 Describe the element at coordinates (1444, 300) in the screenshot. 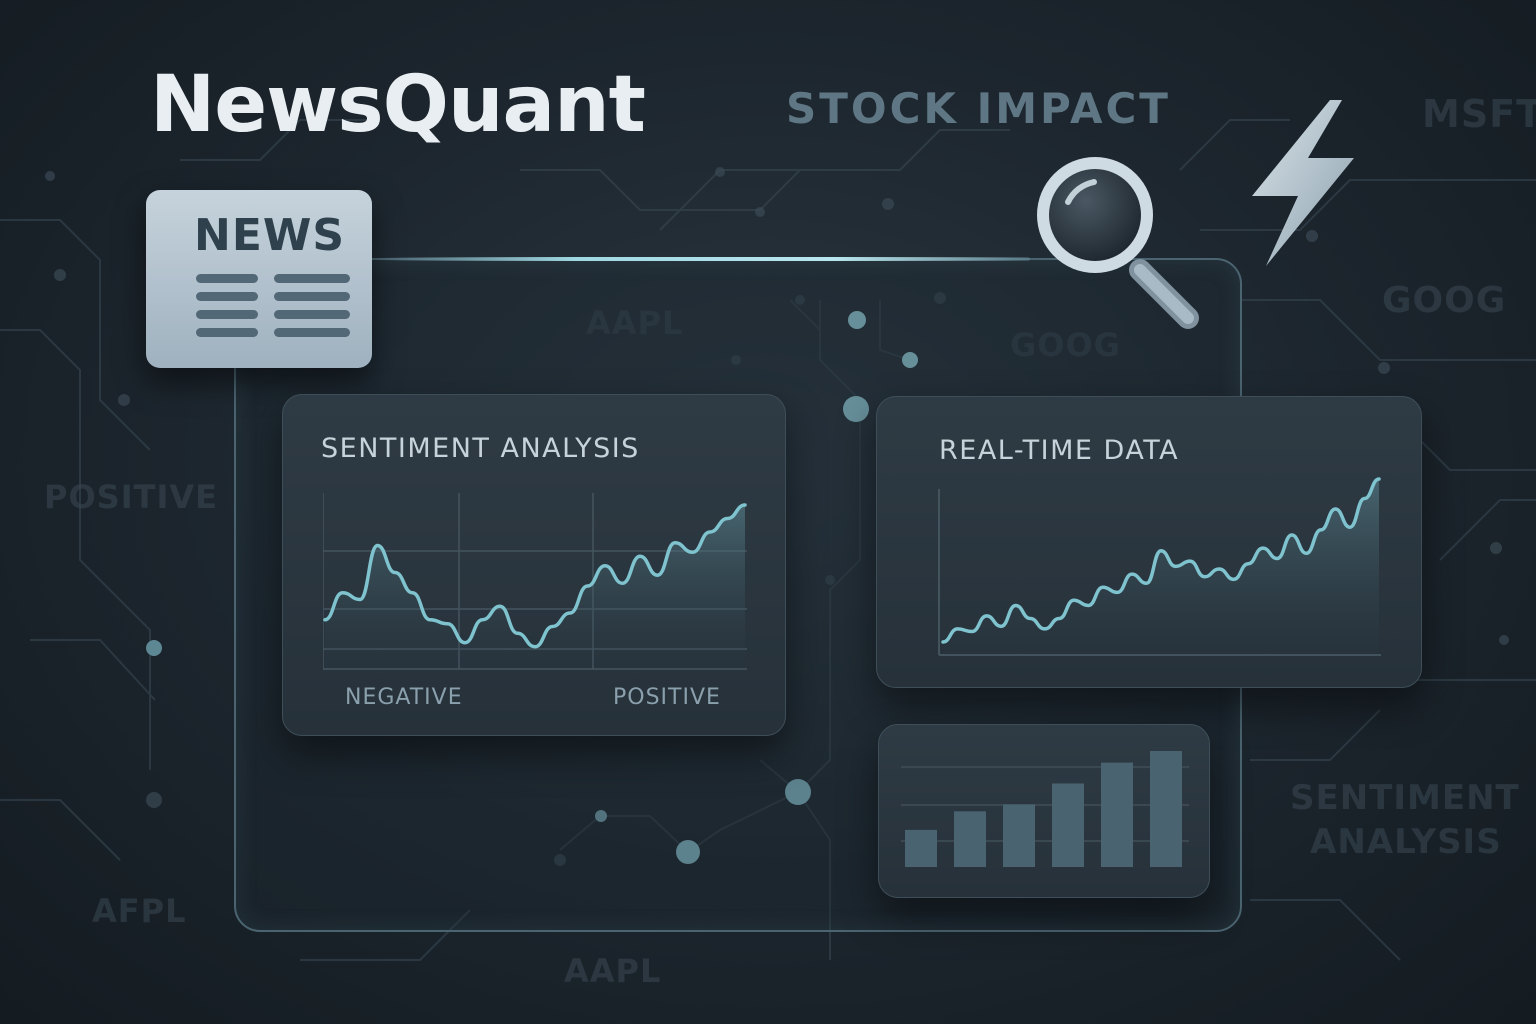

I see `watermark-goog-right: GOOG` at that location.